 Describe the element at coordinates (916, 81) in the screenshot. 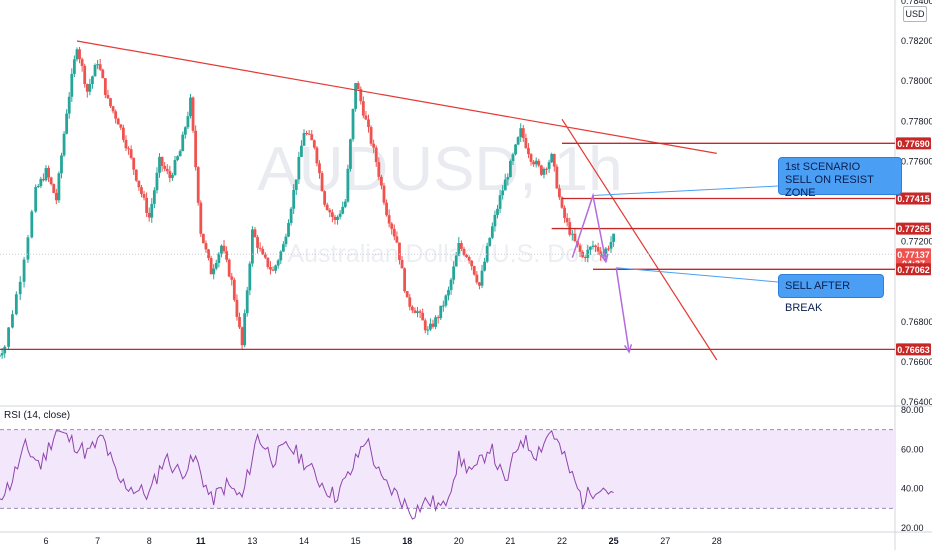

I see `price-tick-label: 0.78000` at that location.